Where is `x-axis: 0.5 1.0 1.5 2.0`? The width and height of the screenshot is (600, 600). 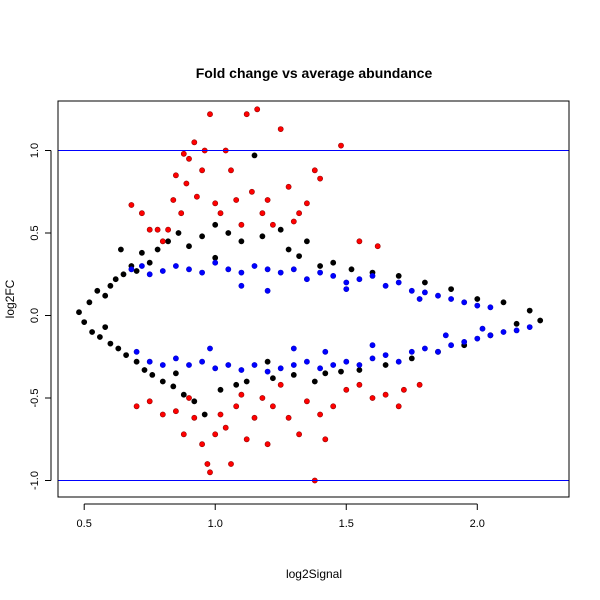 x-axis: 0.5 1.0 1.5 2.0 is located at coordinates (281, 516).